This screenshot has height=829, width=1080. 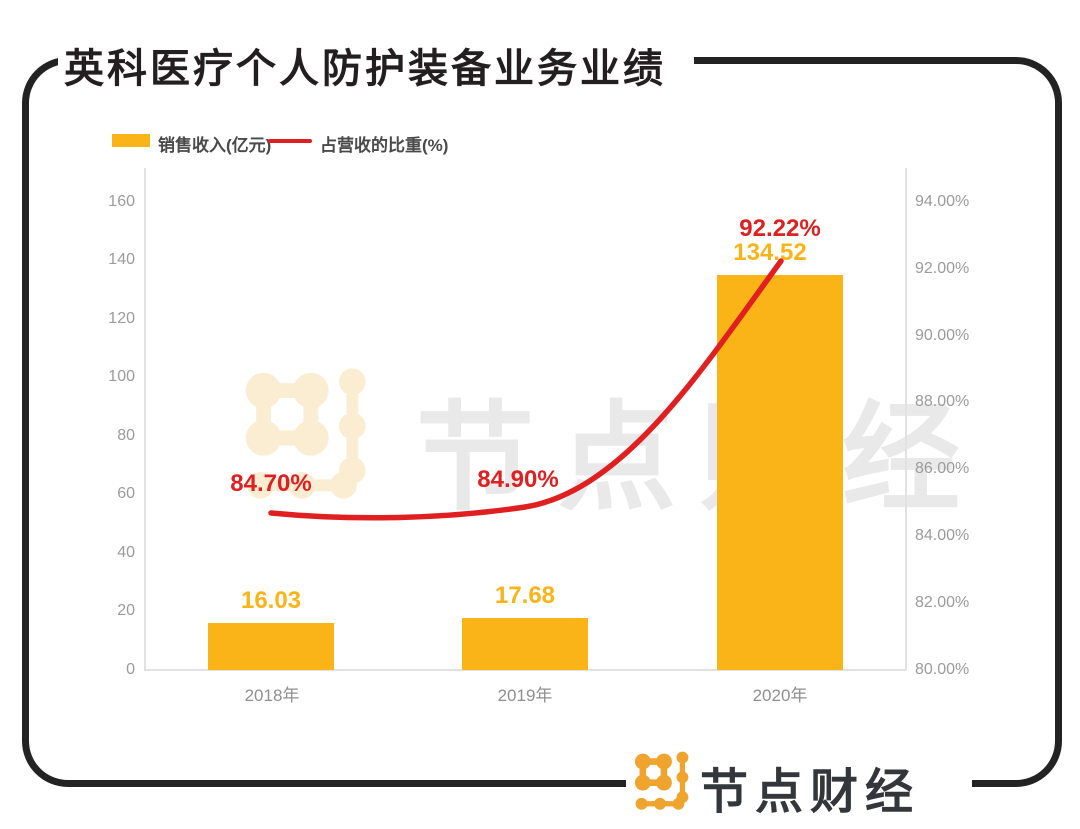 I want to click on legend-bar-swatch, so click(x=131, y=140).